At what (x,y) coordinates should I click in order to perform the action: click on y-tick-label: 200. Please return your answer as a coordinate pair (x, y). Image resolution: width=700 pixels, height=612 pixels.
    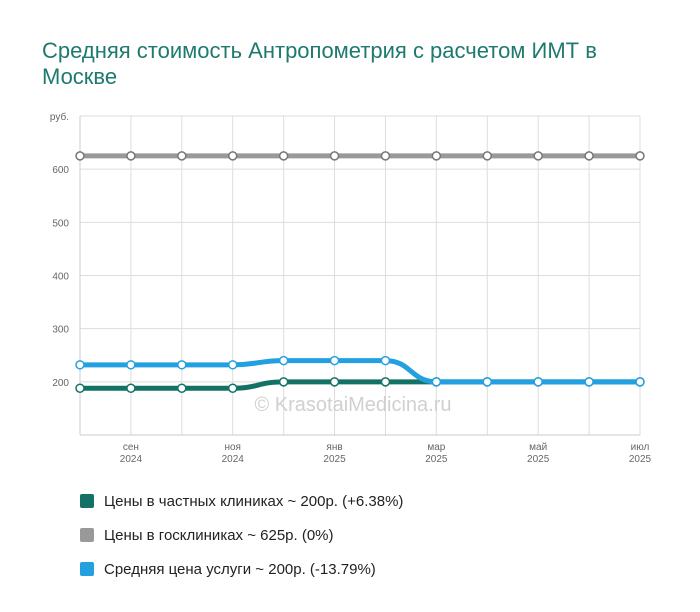
    Looking at the image, I should click on (60, 383).